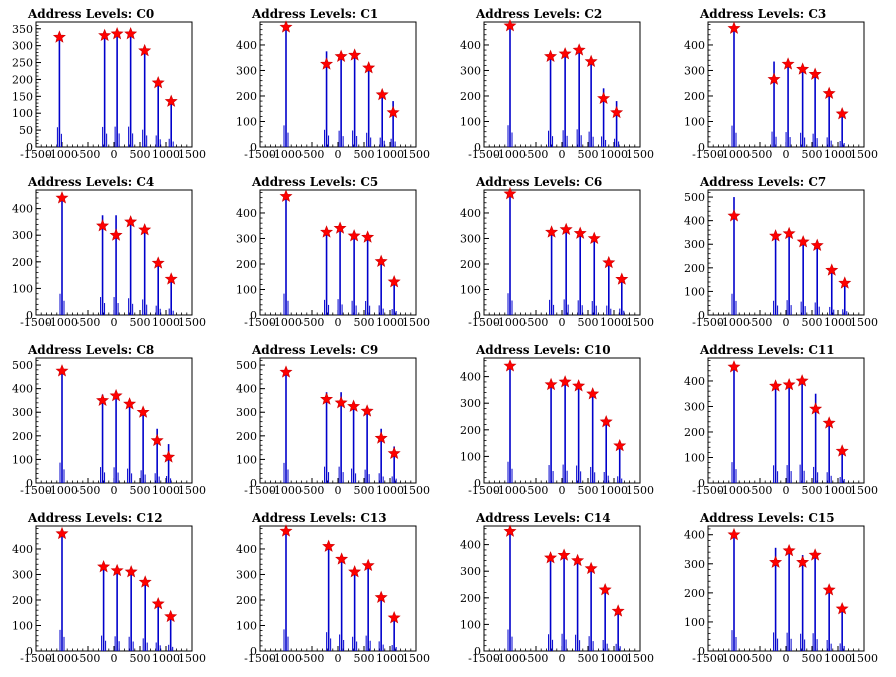 Image resolution: width=896 pixels, height=677 pixels. I want to click on y-tick-label: 500, so click(22, 365).